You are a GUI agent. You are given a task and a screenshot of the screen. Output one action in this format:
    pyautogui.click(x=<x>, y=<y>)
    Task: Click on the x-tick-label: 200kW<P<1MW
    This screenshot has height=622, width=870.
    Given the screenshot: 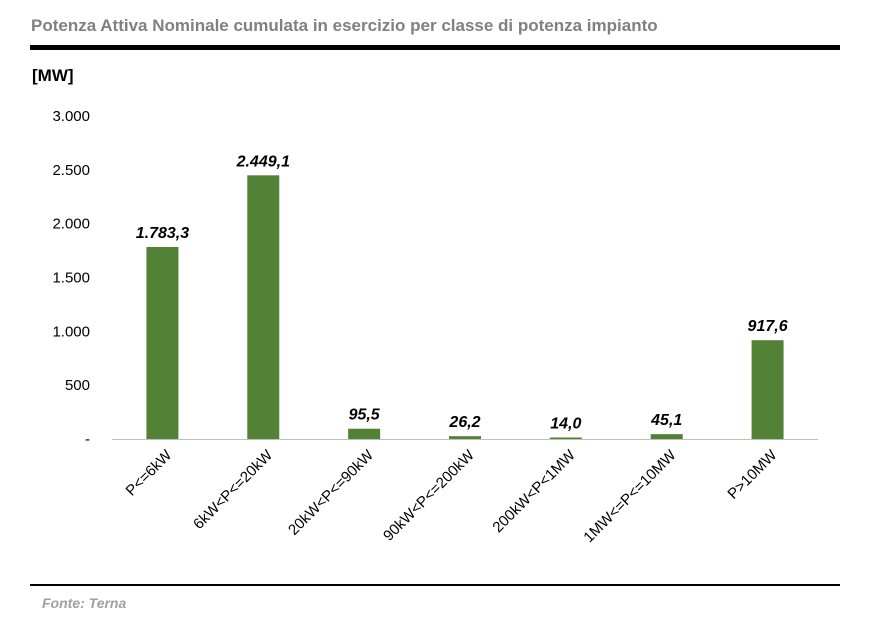 What is the action you would take?
    pyautogui.click(x=534, y=491)
    